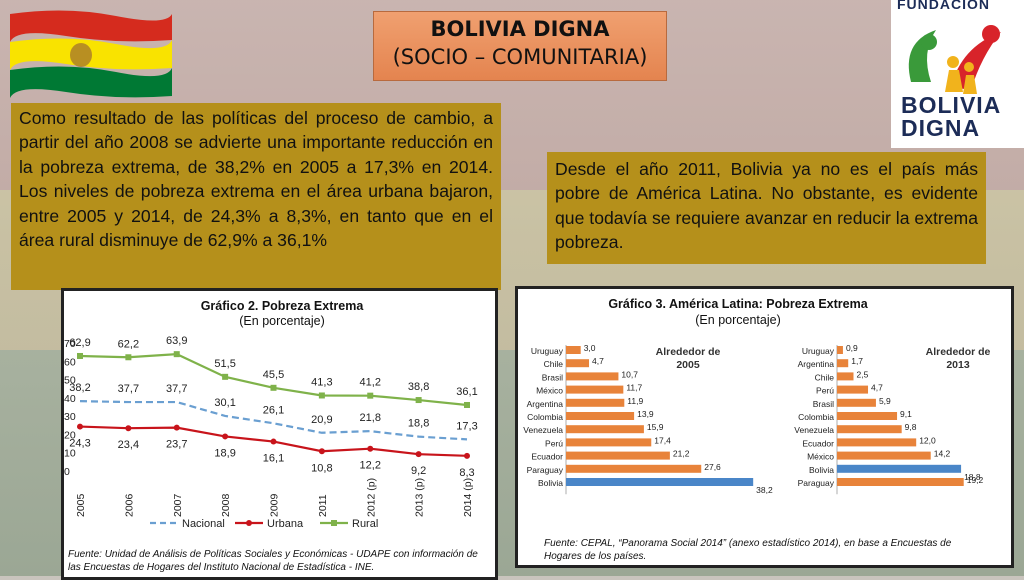 The image size is (1024, 580). What do you see at coordinates (224, 453) in the screenshot?
I see `data-label-urbana: 18,9` at bounding box center [224, 453].